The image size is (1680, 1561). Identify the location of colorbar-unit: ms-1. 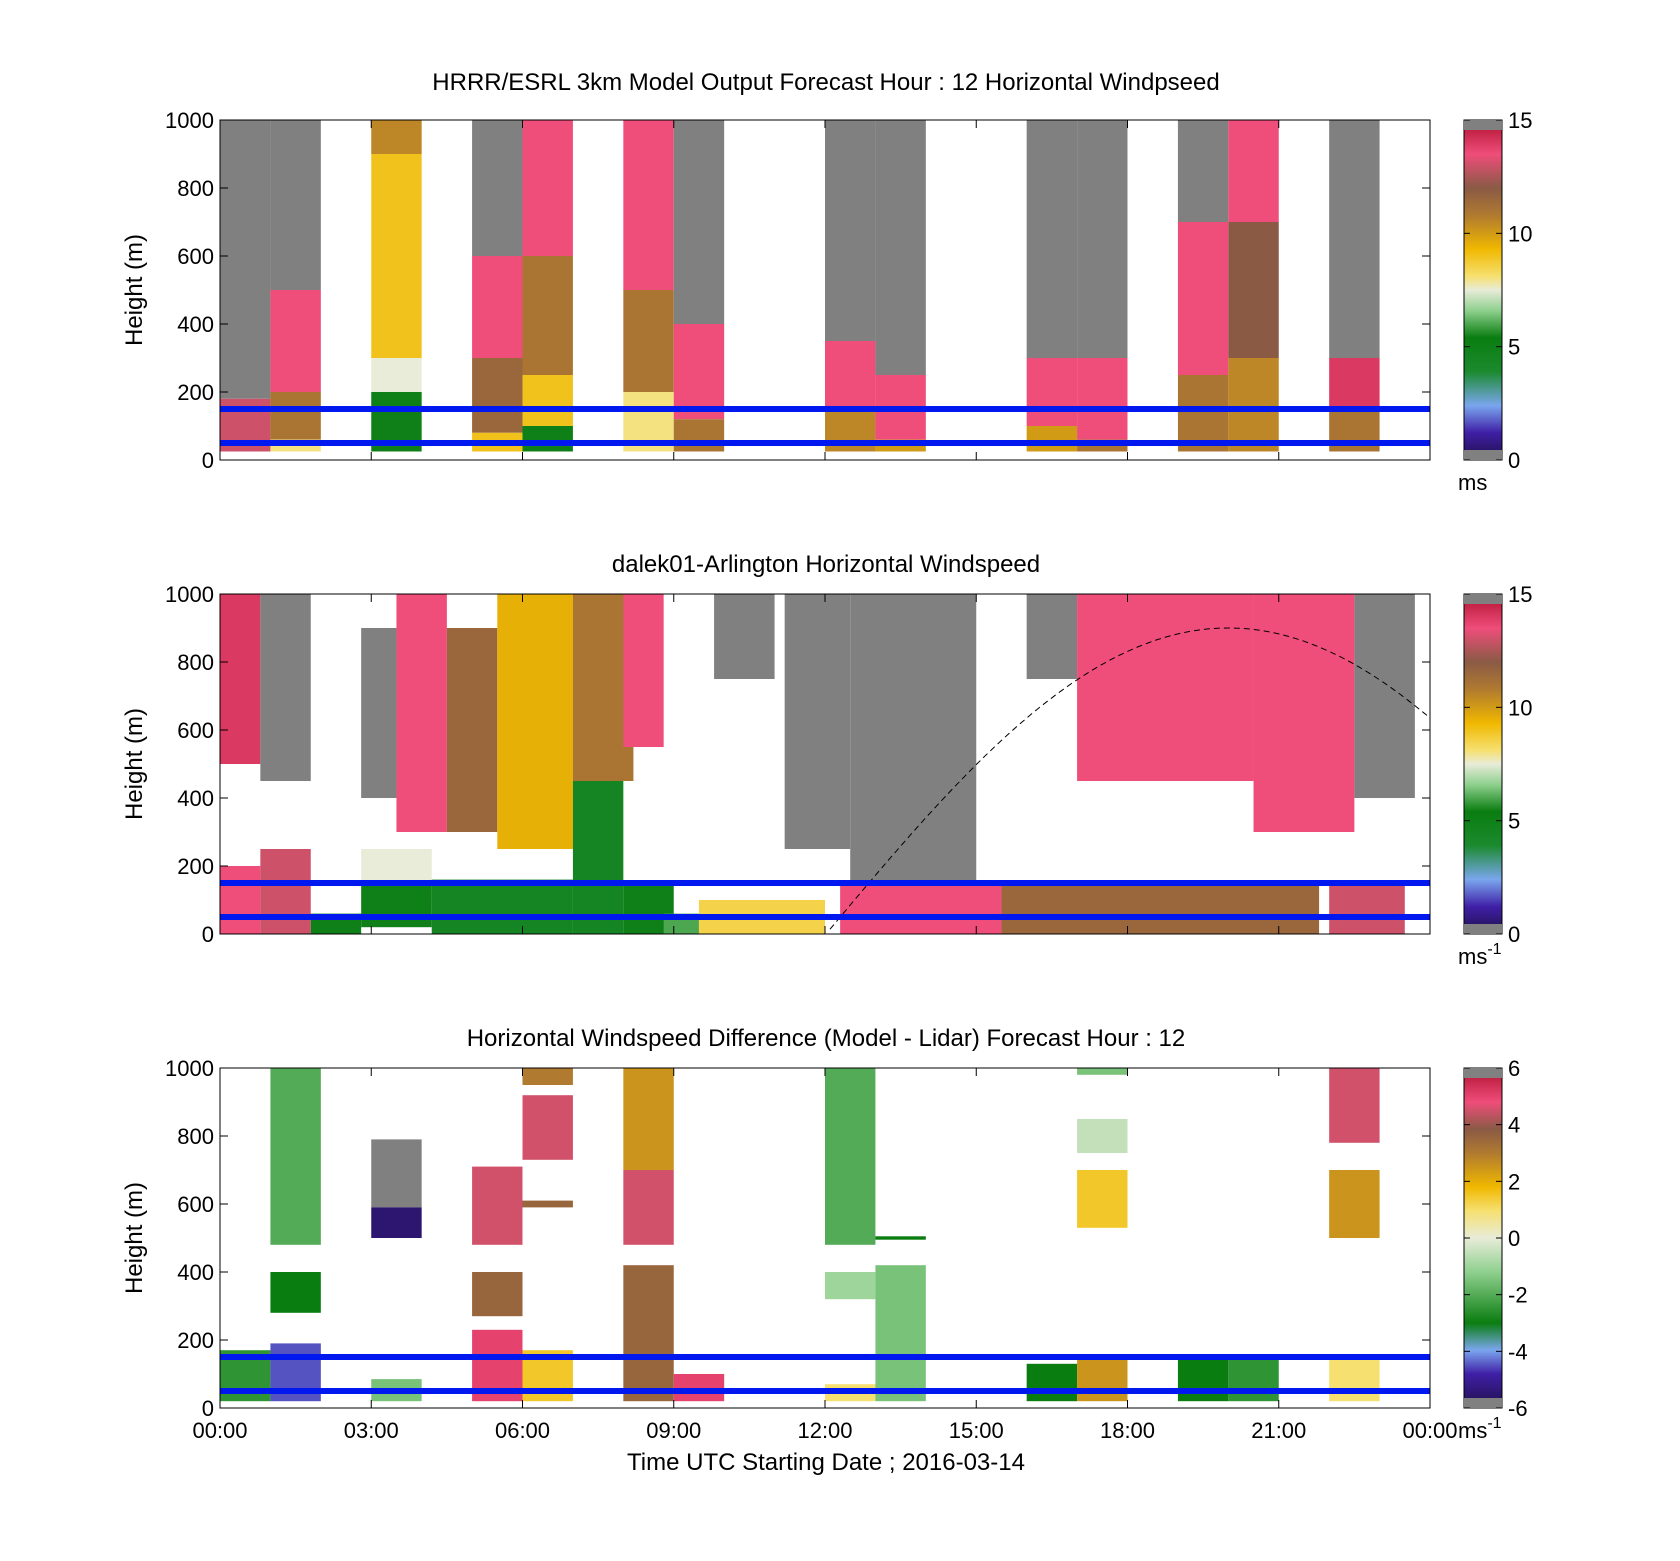
(1480, 1429).